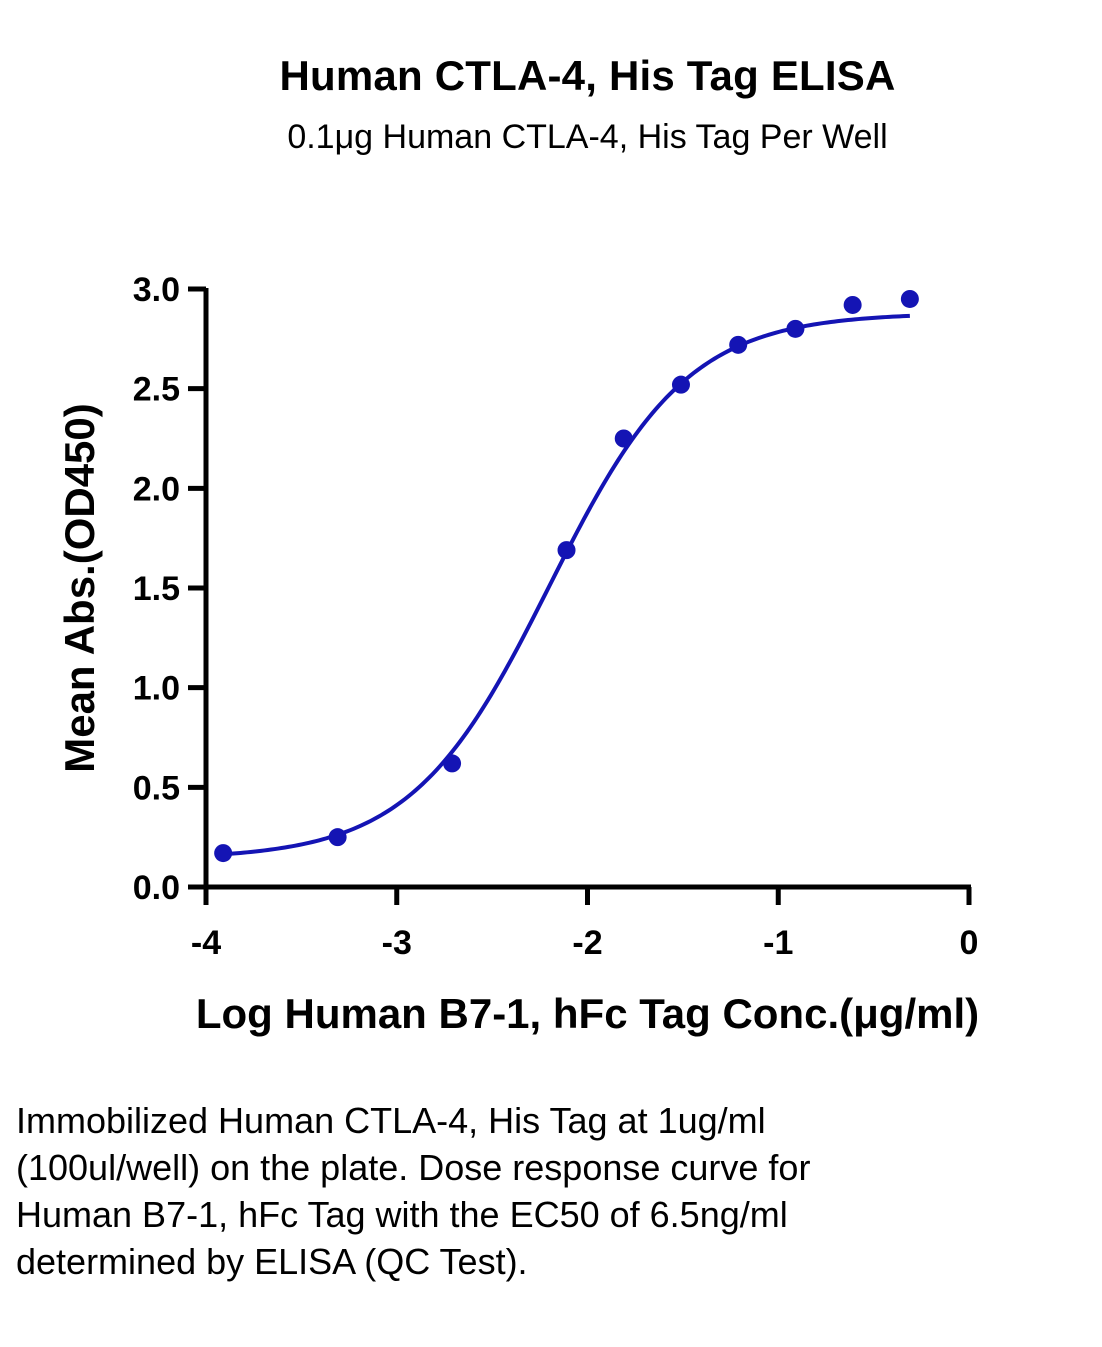 The image size is (1102, 1347). I want to click on y-tick-label: 0.5, so click(156, 788).